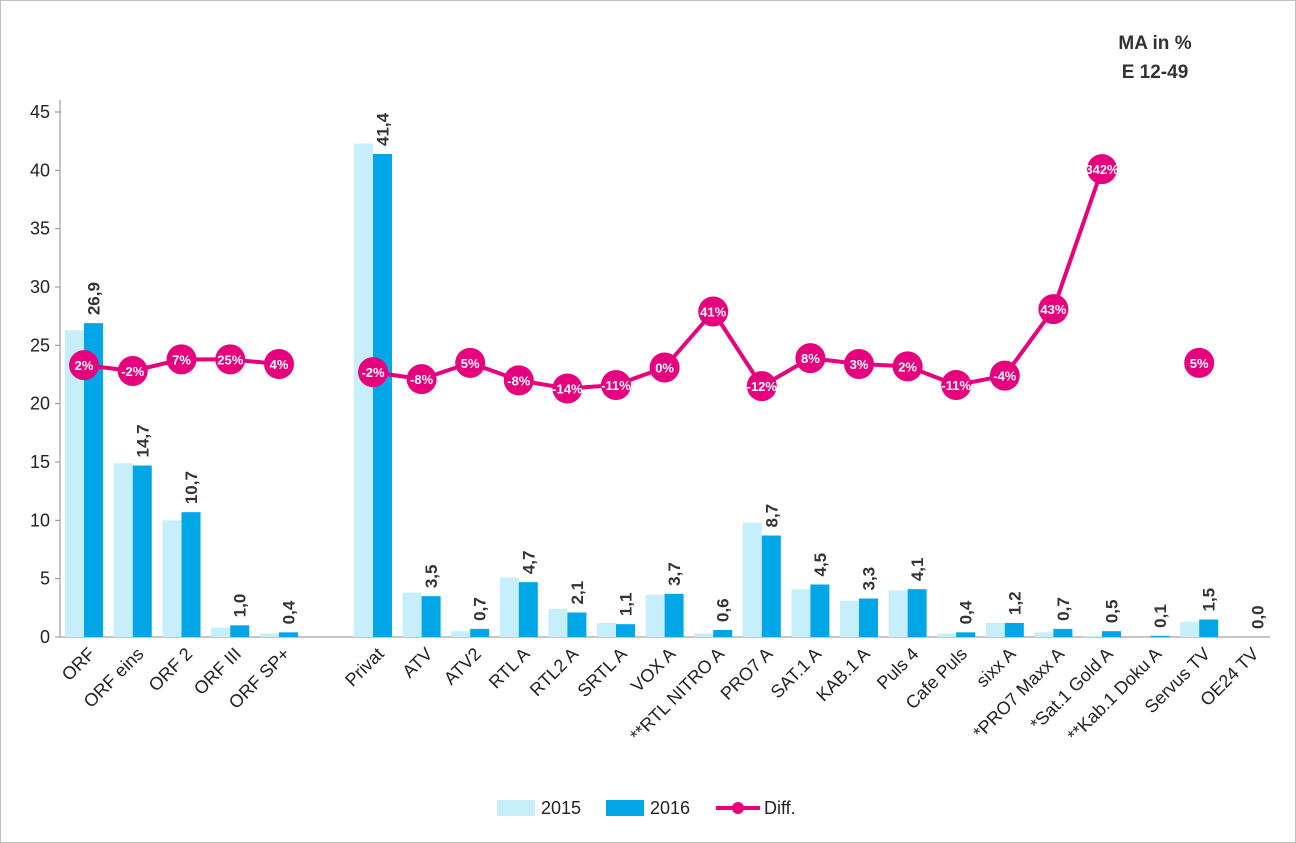 This screenshot has height=843, width=1296. I want to click on bar-value-label: 0,1, so click(1160, 616).